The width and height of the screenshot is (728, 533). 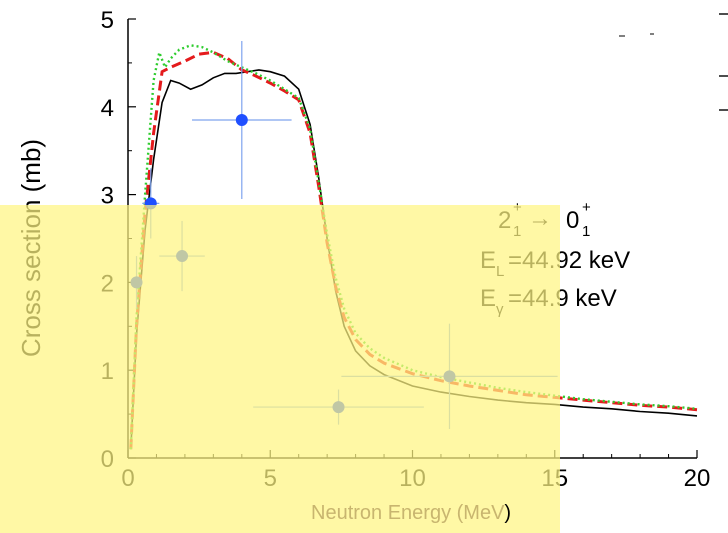 What do you see at coordinates (107, 196) in the screenshot?
I see `y-tick-label: 3` at bounding box center [107, 196].